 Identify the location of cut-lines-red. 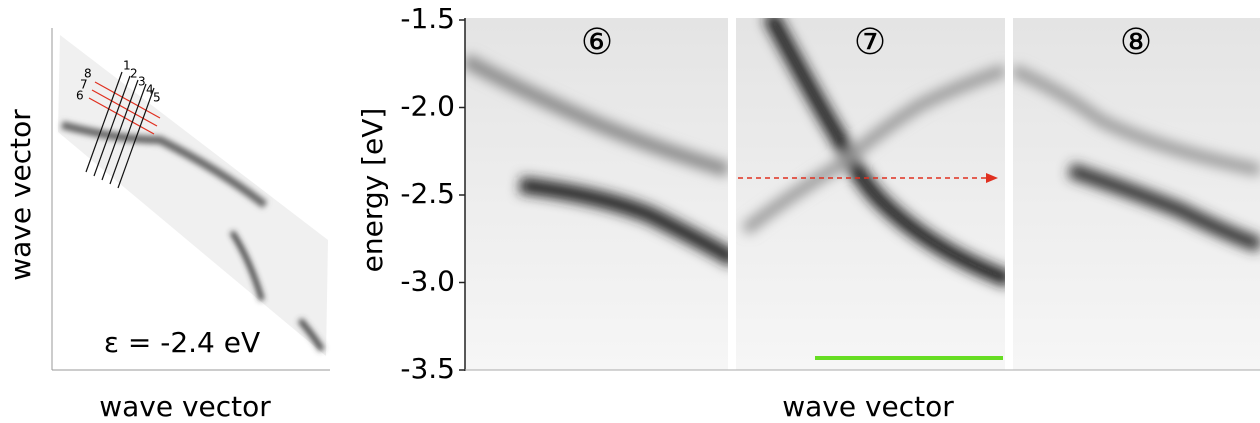
(124, 108).